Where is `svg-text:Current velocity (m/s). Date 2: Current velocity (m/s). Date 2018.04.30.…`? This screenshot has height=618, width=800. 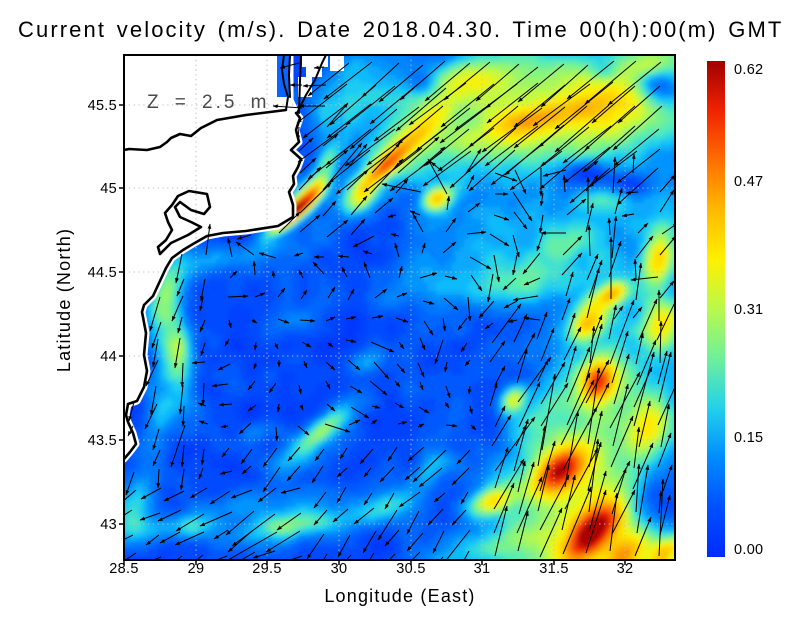
svg-text:Current velocity (m/s). Date 2: Current velocity (m/s). Date 2018.04.30.… is located at coordinates (400, 29).